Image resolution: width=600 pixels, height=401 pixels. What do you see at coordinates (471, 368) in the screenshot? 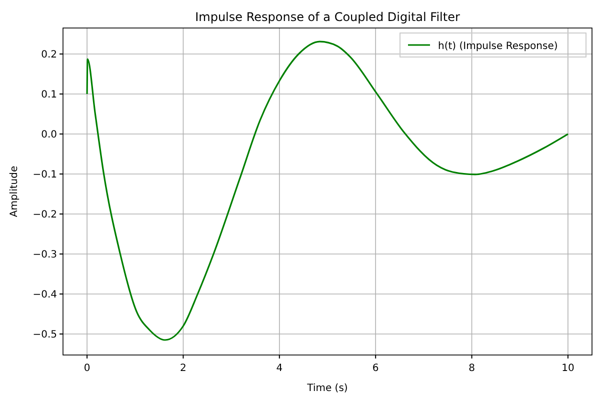
I see `x-tick-label: 8` at bounding box center [471, 368].